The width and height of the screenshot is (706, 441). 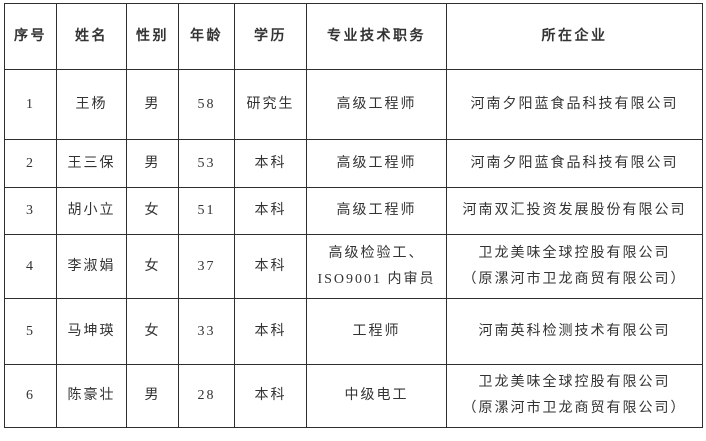 I want to click on column-header-name: 姓名, so click(x=91, y=36).